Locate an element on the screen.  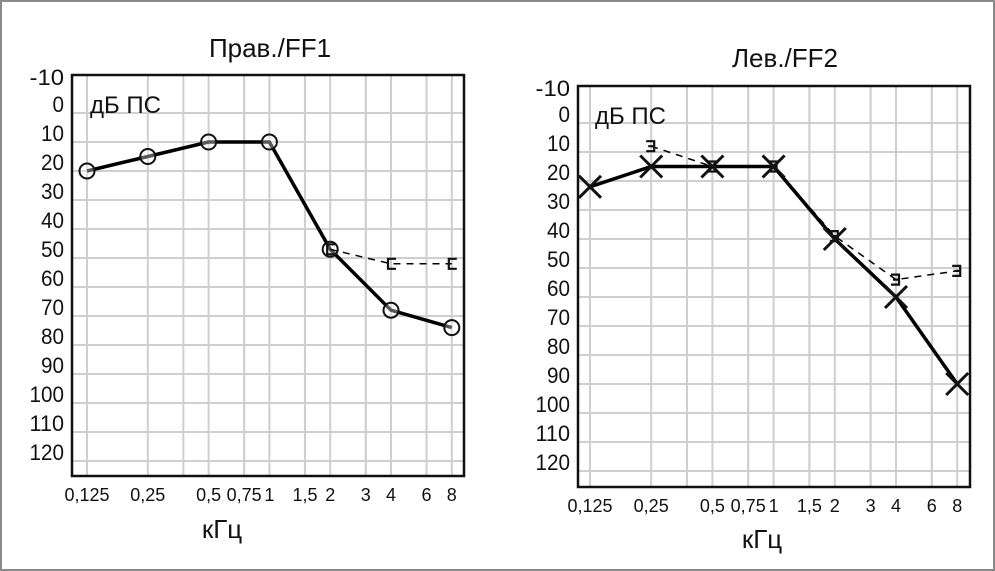
chart-title: Прав./FF1 is located at coordinates (270, 48).